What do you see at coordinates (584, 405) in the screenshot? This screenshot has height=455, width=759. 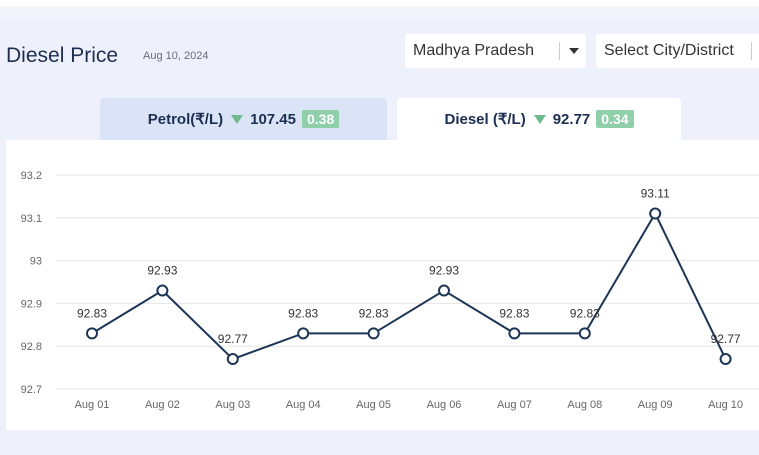 I see `x-tick-label: Aug 08` at bounding box center [584, 405].